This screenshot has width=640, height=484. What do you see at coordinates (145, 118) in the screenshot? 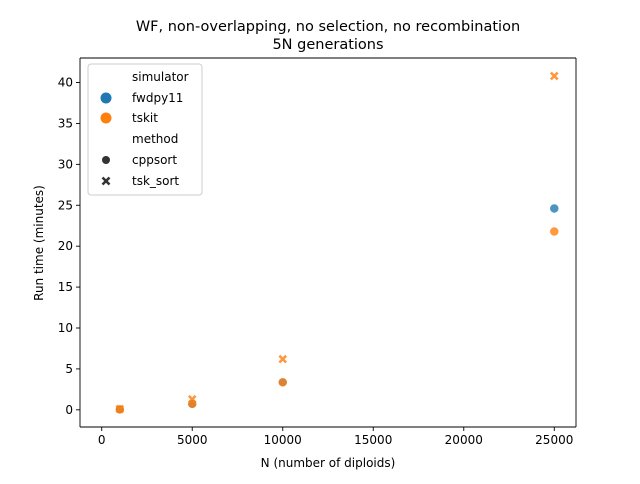
I see `legend-label-tskit: tskit` at bounding box center [145, 118].